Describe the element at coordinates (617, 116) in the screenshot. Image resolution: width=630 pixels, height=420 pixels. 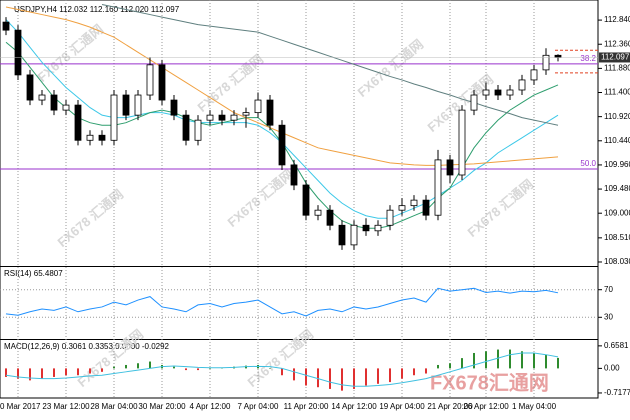
I see `y-tick-label: 110.920` at that location.